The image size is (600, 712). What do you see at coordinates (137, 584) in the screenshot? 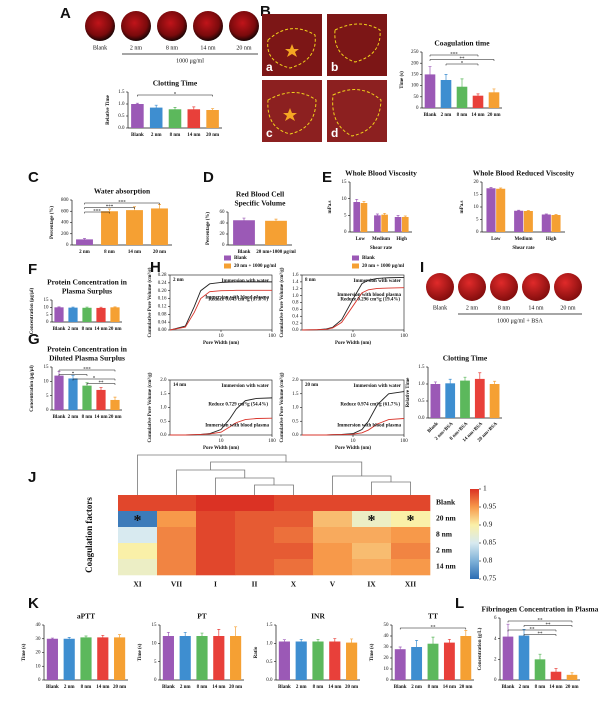
I see `column-label: XI` at bounding box center [137, 584].